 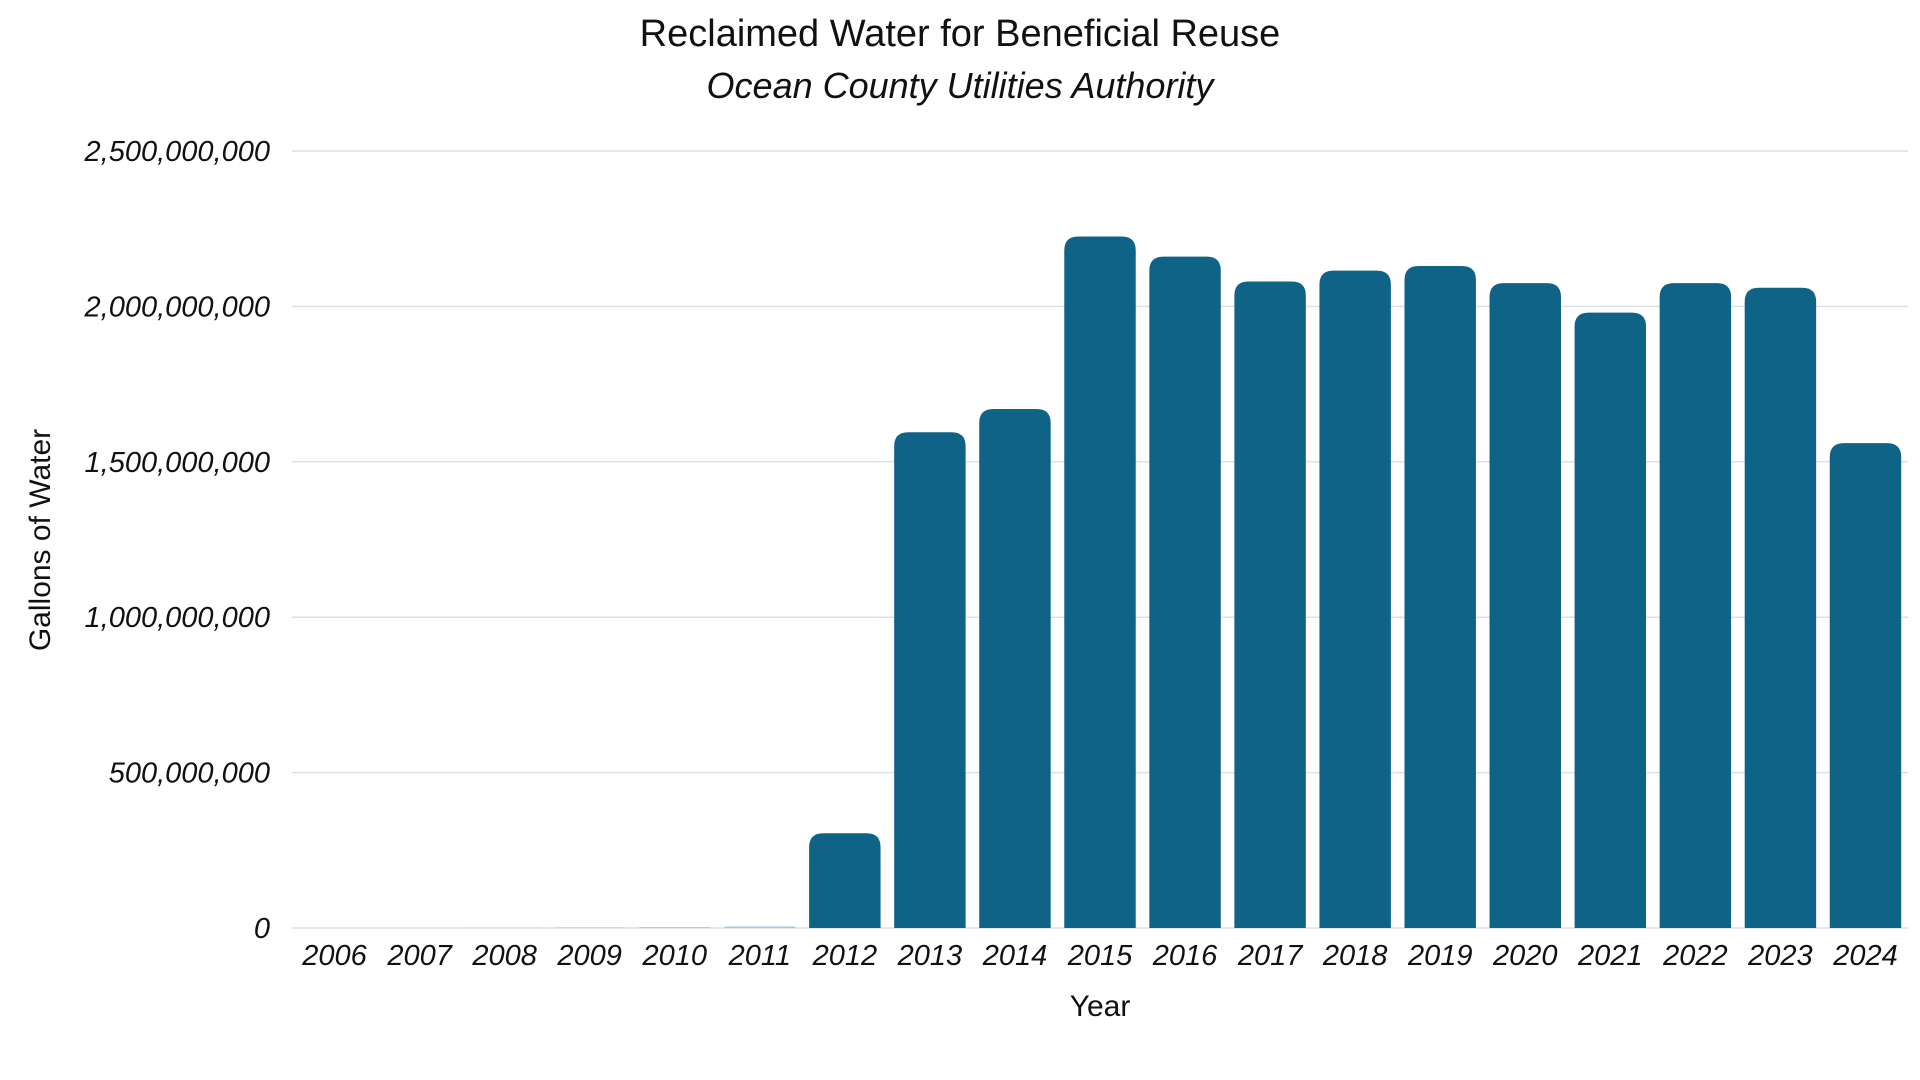 What do you see at coordinates (1695, 606) in the screenshot?
I see `bar-2022` at bounding box center [1695, 606].